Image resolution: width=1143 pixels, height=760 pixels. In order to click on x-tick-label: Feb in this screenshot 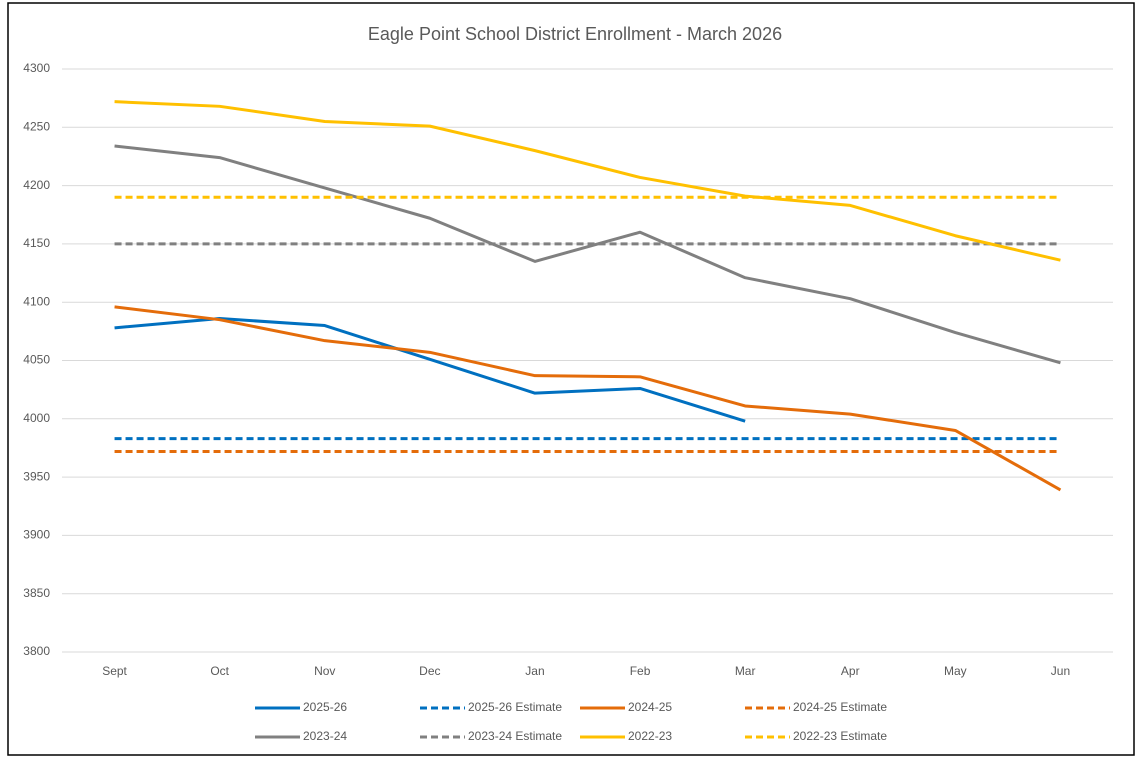, I will do `click(640, 671)`.